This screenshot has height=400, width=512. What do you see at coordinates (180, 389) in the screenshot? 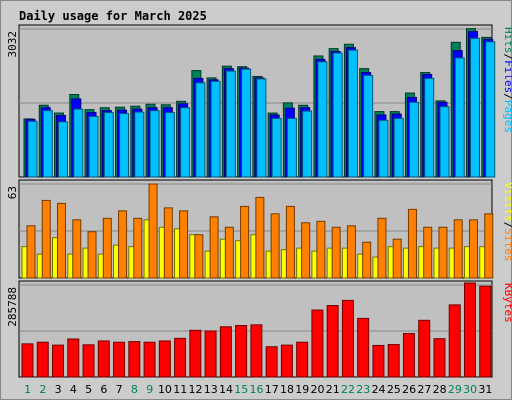
I see `x-tick-label-11: 11` at bounding box center [180, 389].